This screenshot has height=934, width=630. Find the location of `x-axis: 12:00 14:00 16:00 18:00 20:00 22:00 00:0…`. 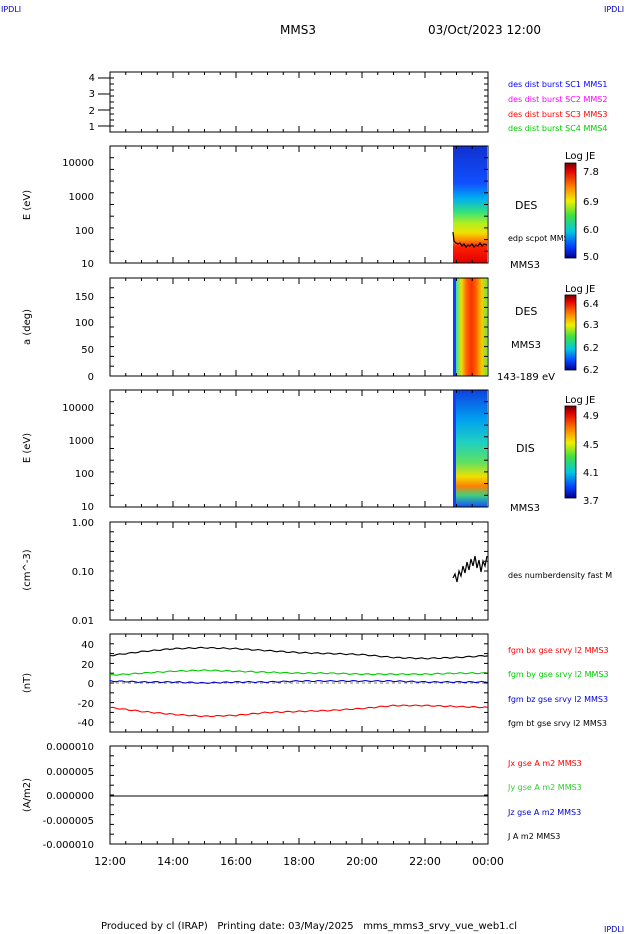

x-axis: 12:00 14:00 16:00 18:00 20:00 22:00 00:0… is located at coordinates (299, 861).